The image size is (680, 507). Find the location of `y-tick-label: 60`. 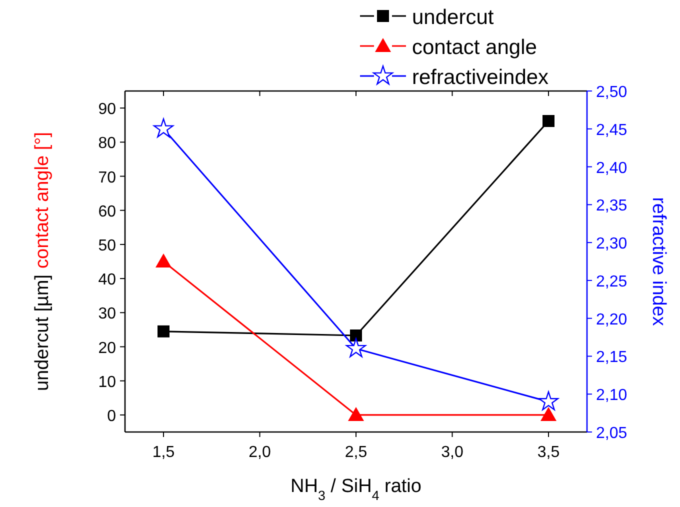

y-tick-label: 60 is located at coordinates (107, 211).